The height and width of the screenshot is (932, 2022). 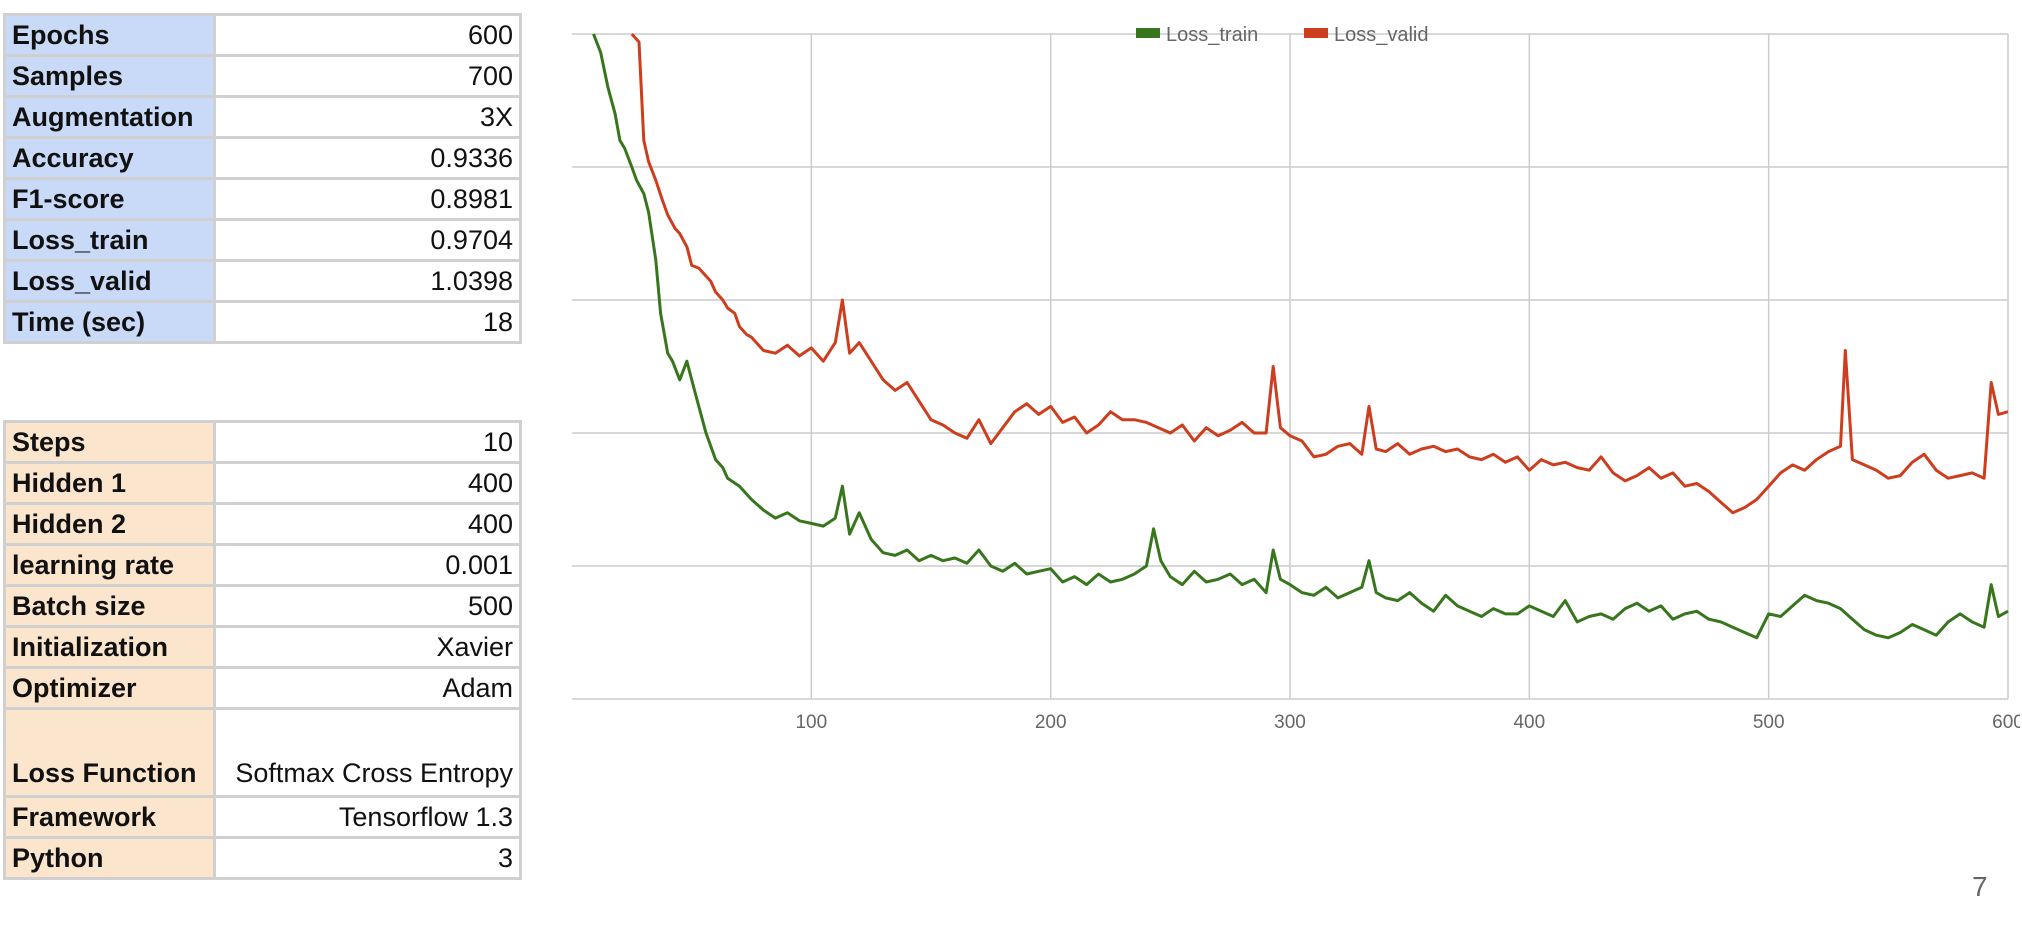 I want to click on page-number: 7, so click(x=1980, y=886).